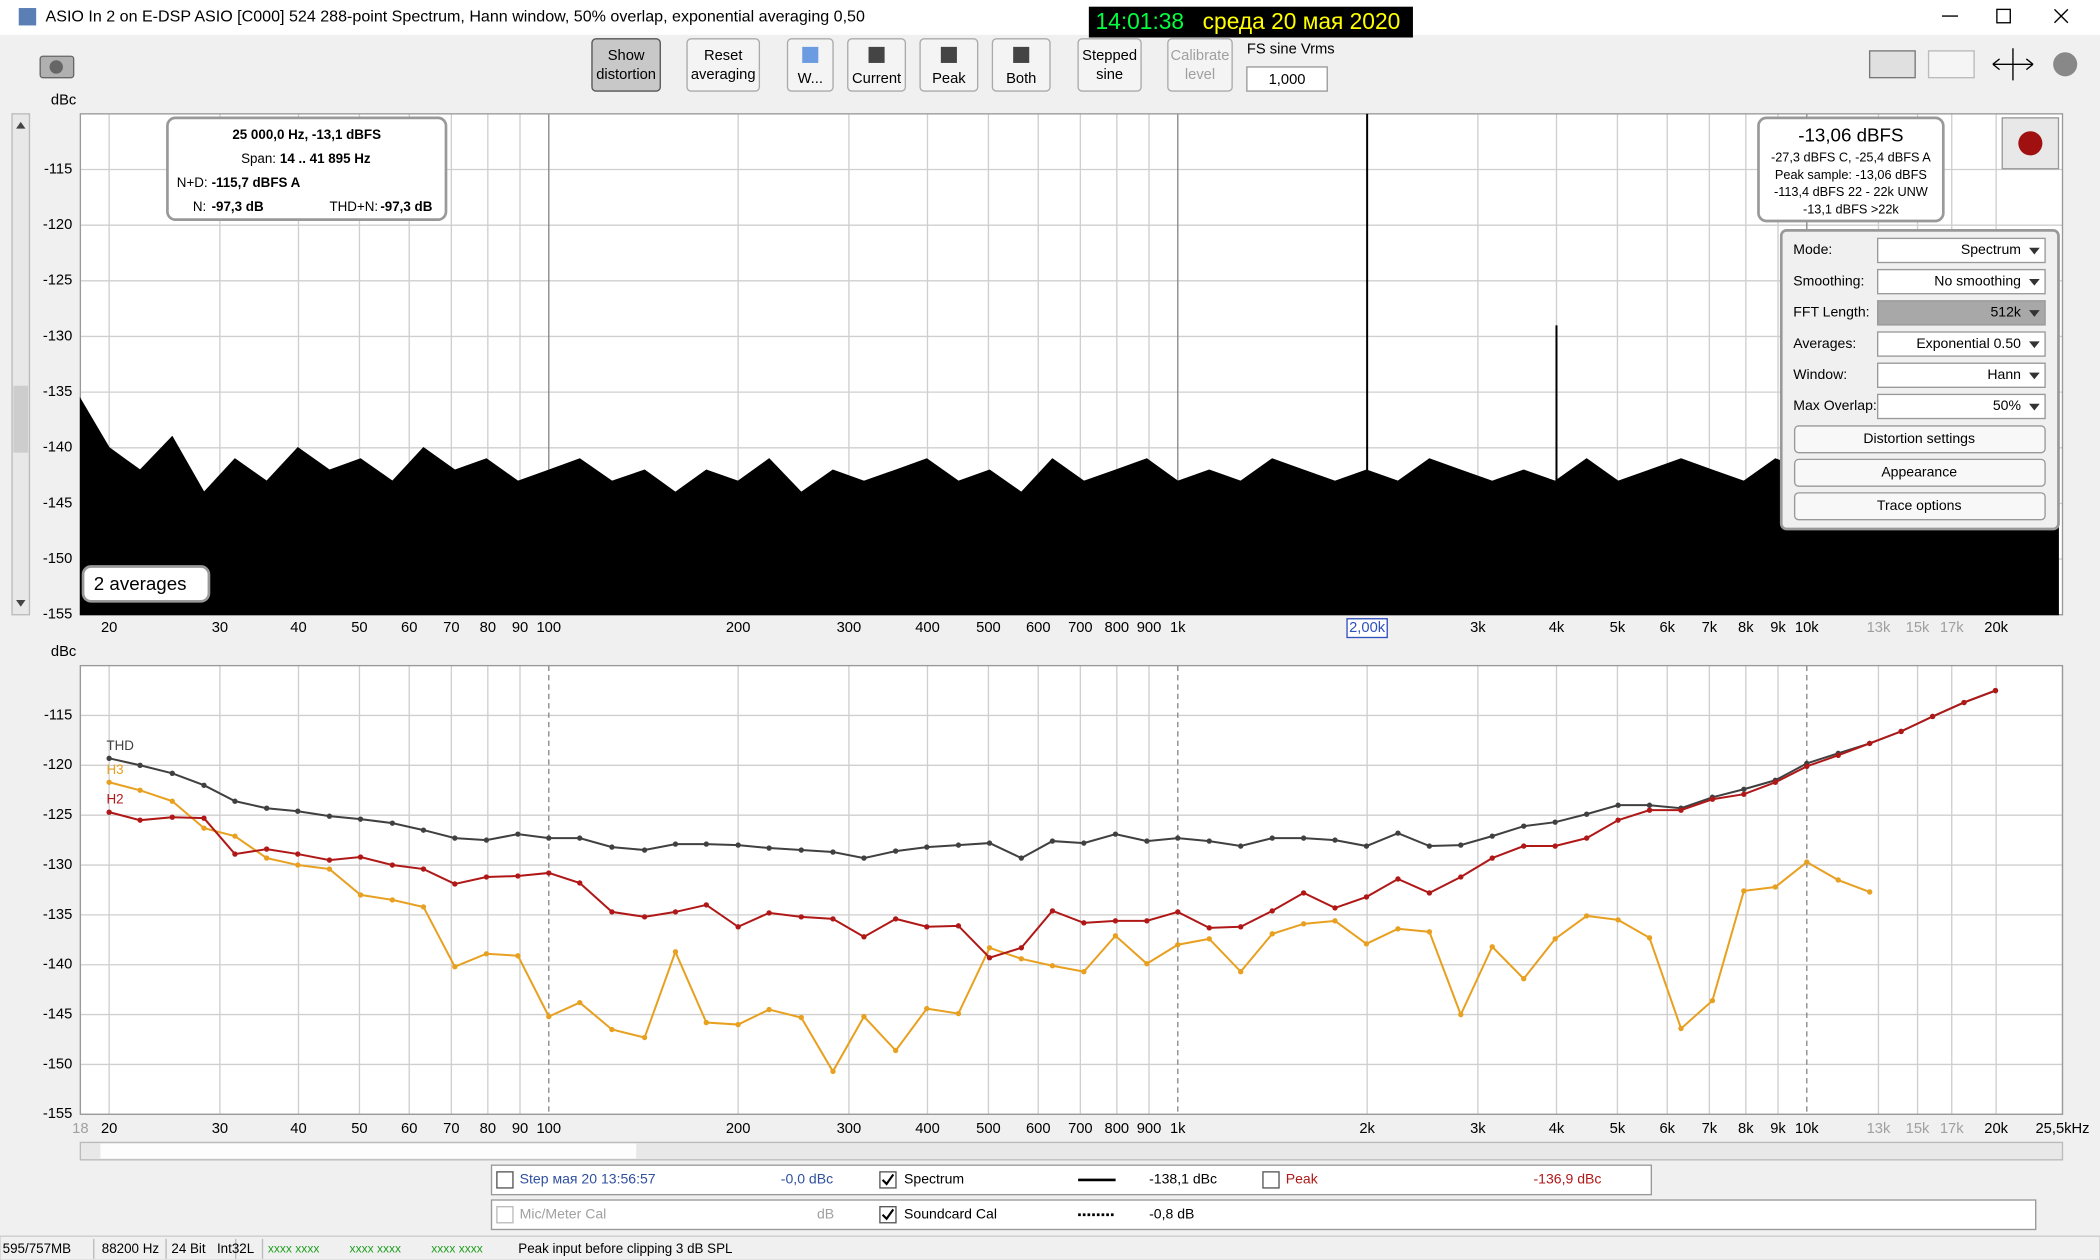 The height and width of the screenshot is (1260, 2100). Describe the element at coordinates (1109, 75) in the screenshot. I see `button-label: sine` at that location.